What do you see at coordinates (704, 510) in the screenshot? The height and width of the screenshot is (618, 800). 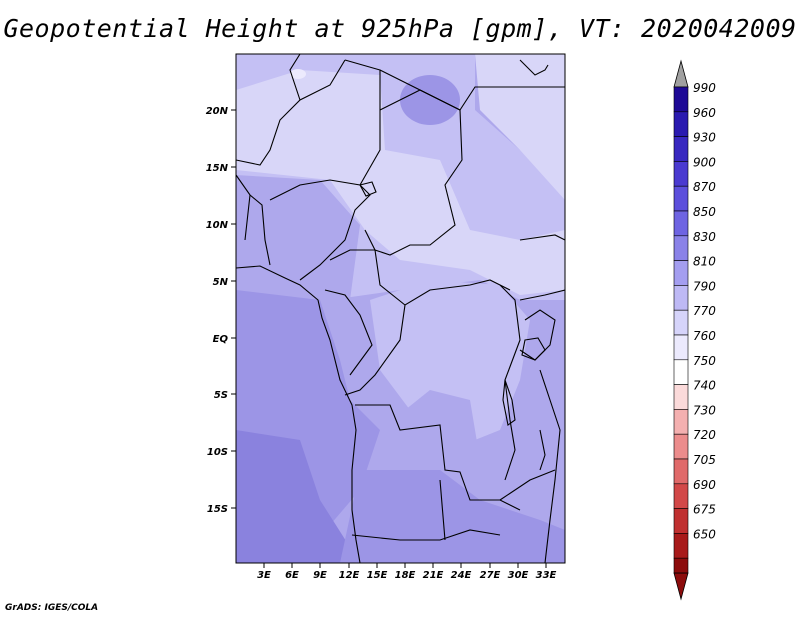 I see `colorbar-label: 675` at bounding box center [704, 510].